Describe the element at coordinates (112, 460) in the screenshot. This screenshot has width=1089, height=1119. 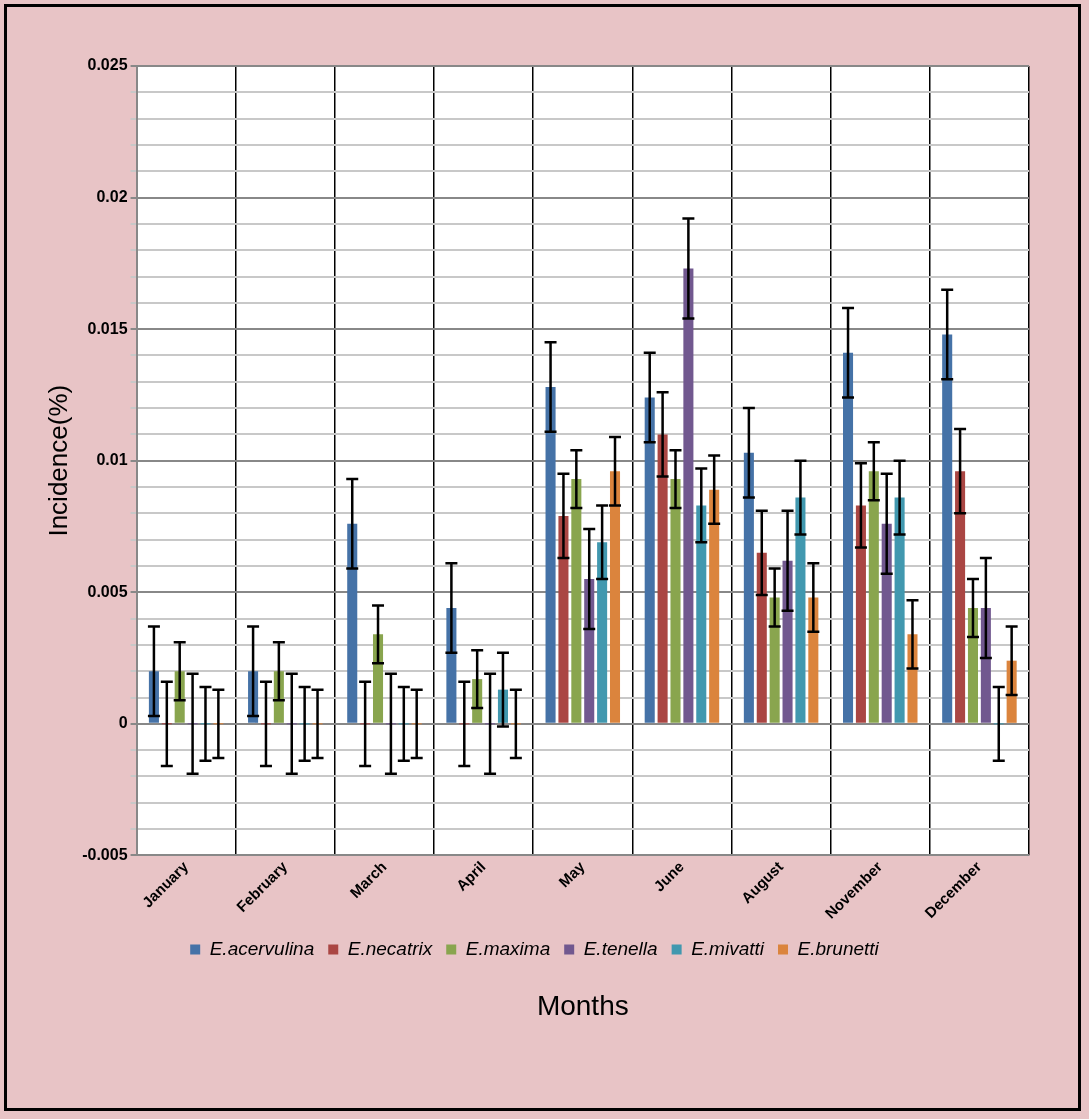
I see `y-tick-label: 0.01` at that location.